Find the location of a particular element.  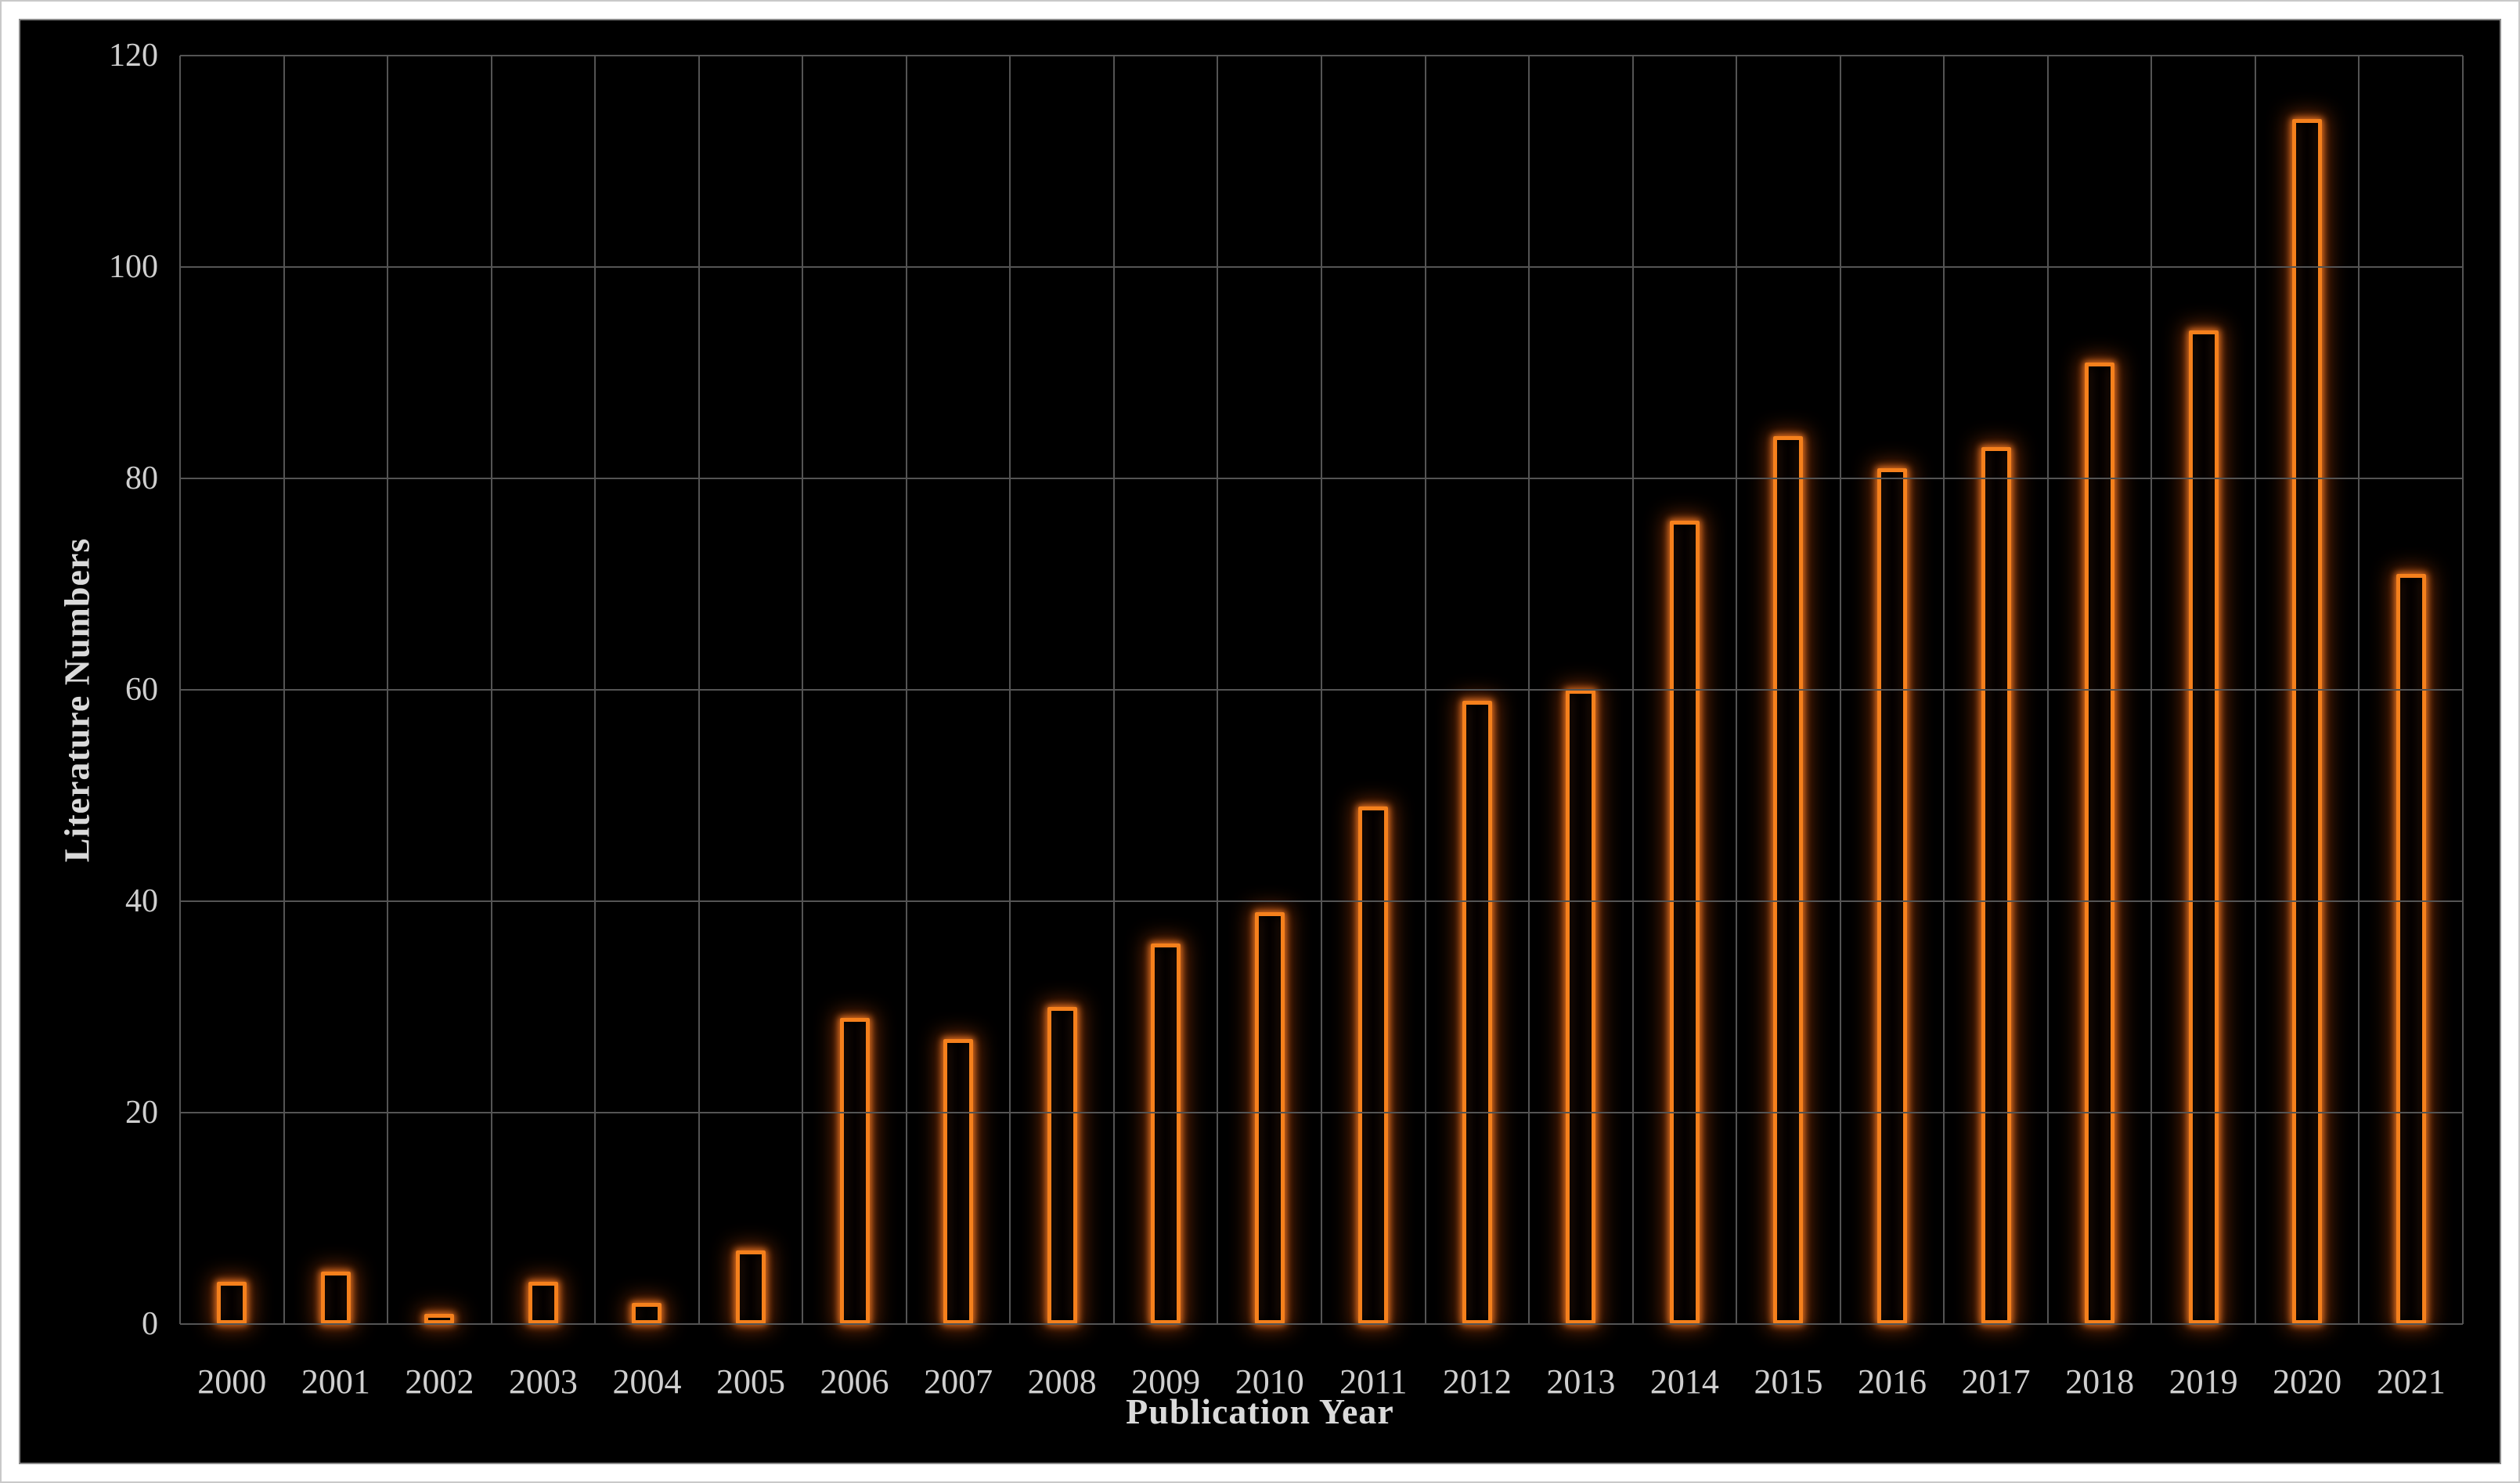

x-tick-label-2001: 2001 is located at coordinates (335, 1381).